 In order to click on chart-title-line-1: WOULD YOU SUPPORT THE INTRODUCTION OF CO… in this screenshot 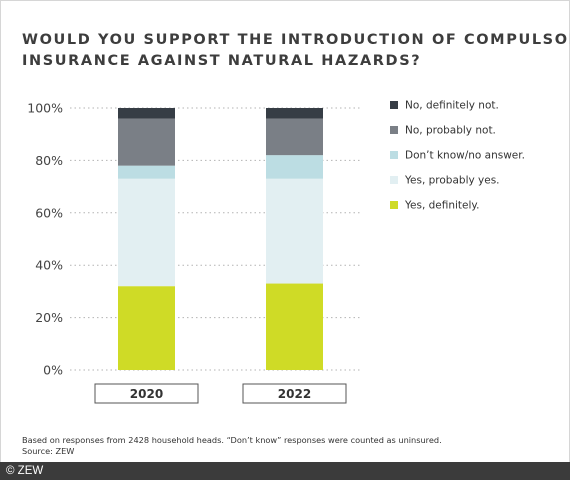, I will do `click(296, 40)`.